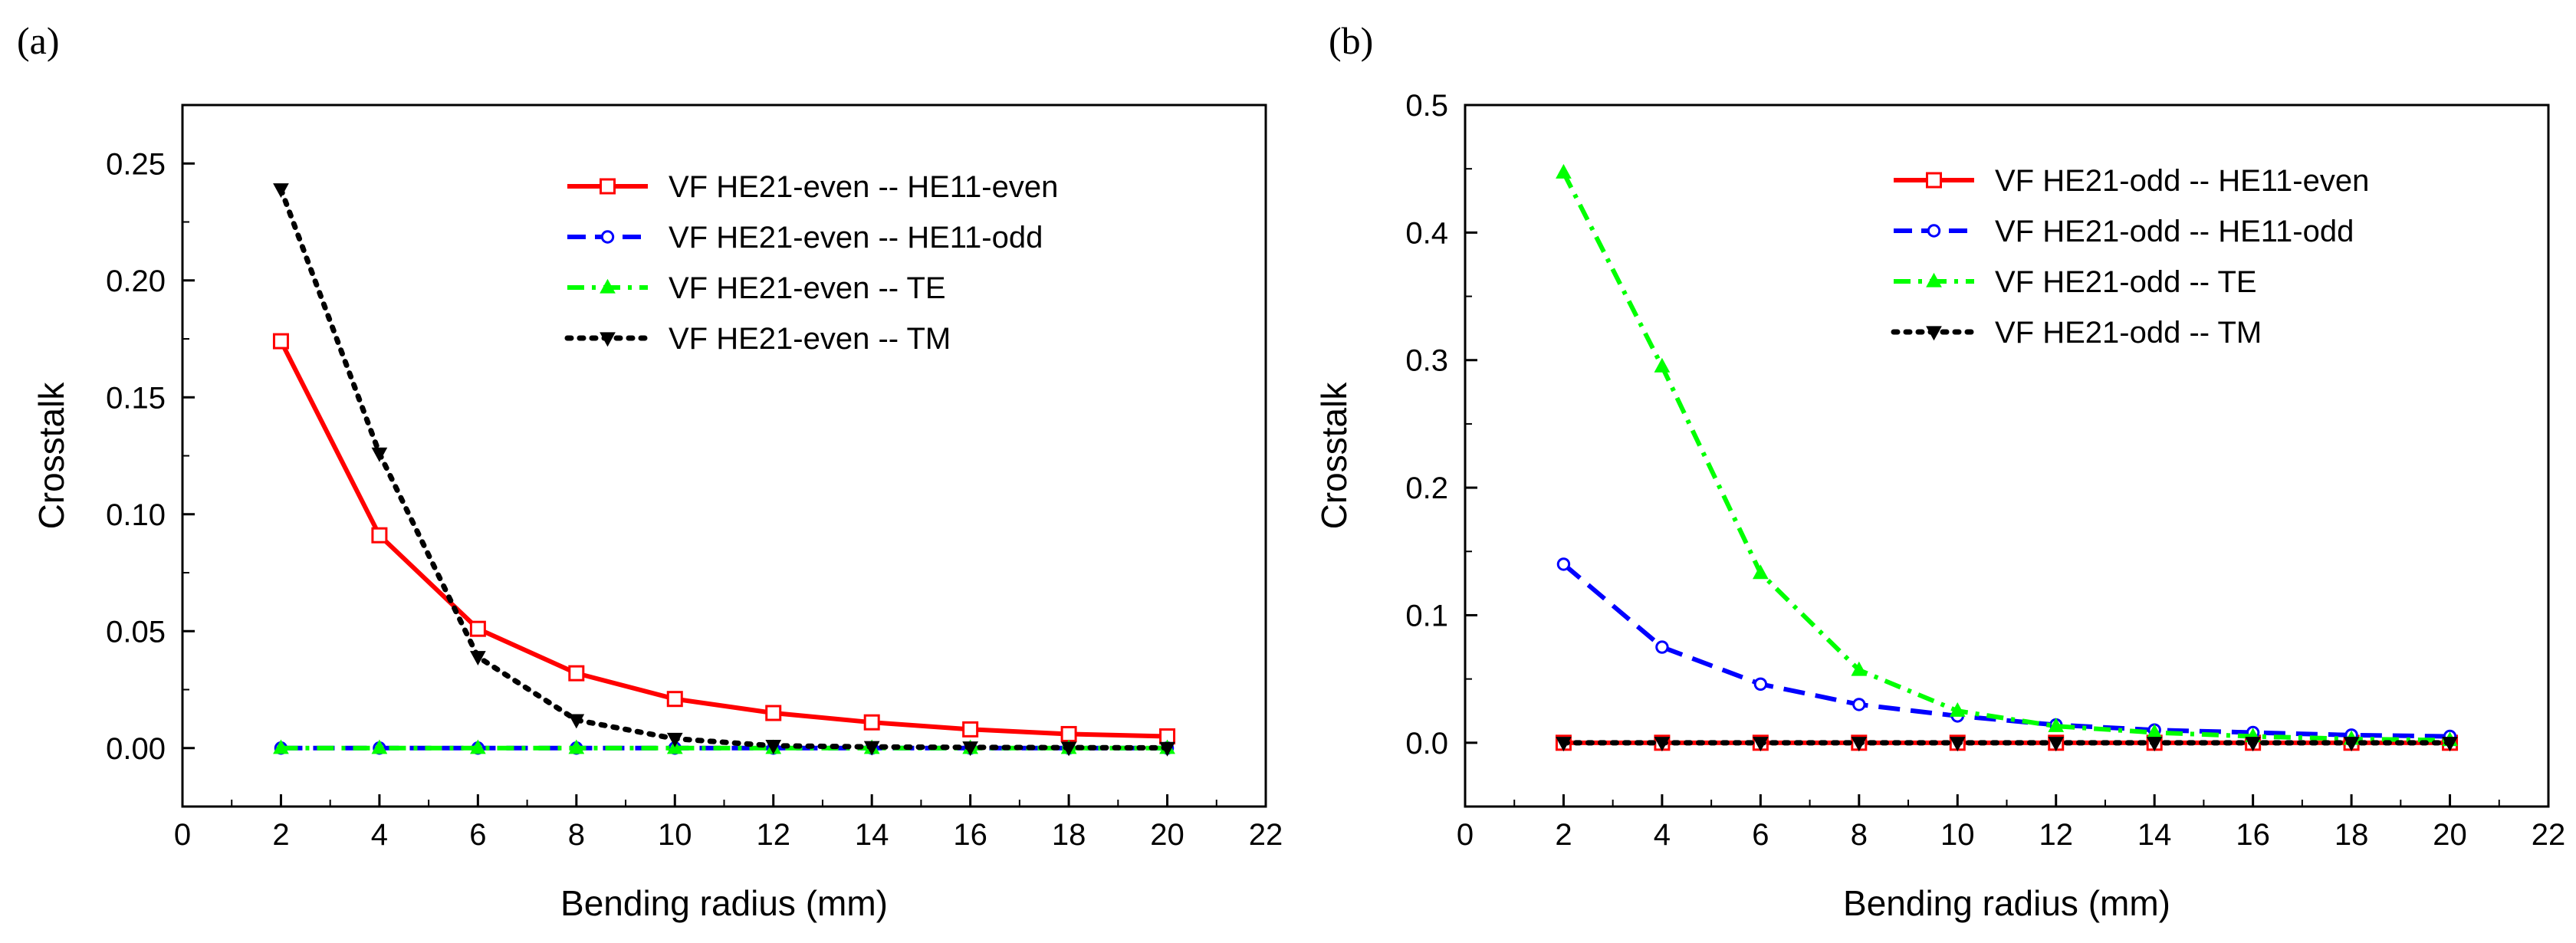 The height and width of the screenshot is (943, 2576). Describe the element at coordinates (136, 398) in the screenshot. I see `y-tick-label: 0.15` at that location.